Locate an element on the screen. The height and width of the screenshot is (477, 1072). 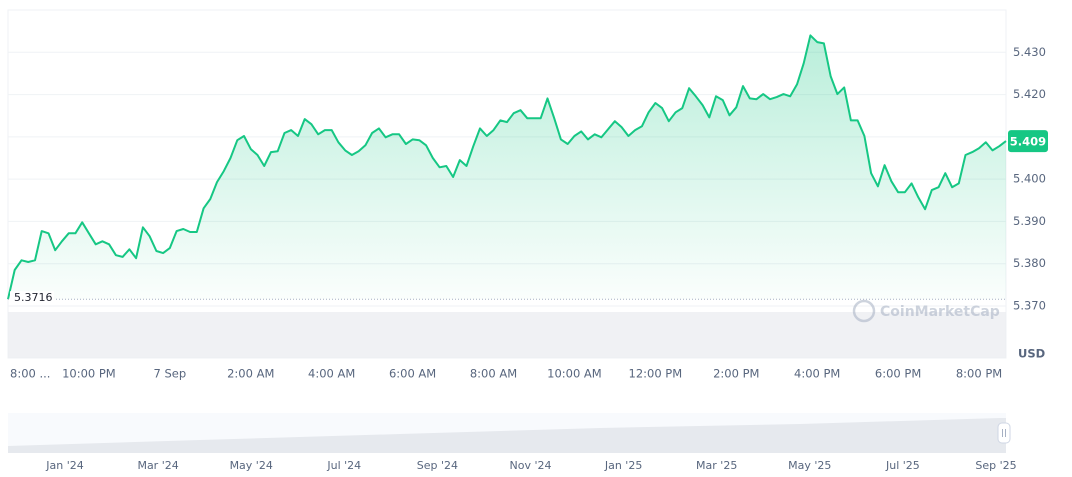
y-tick-label: 5.390 is located at coordinates (1029, 221).